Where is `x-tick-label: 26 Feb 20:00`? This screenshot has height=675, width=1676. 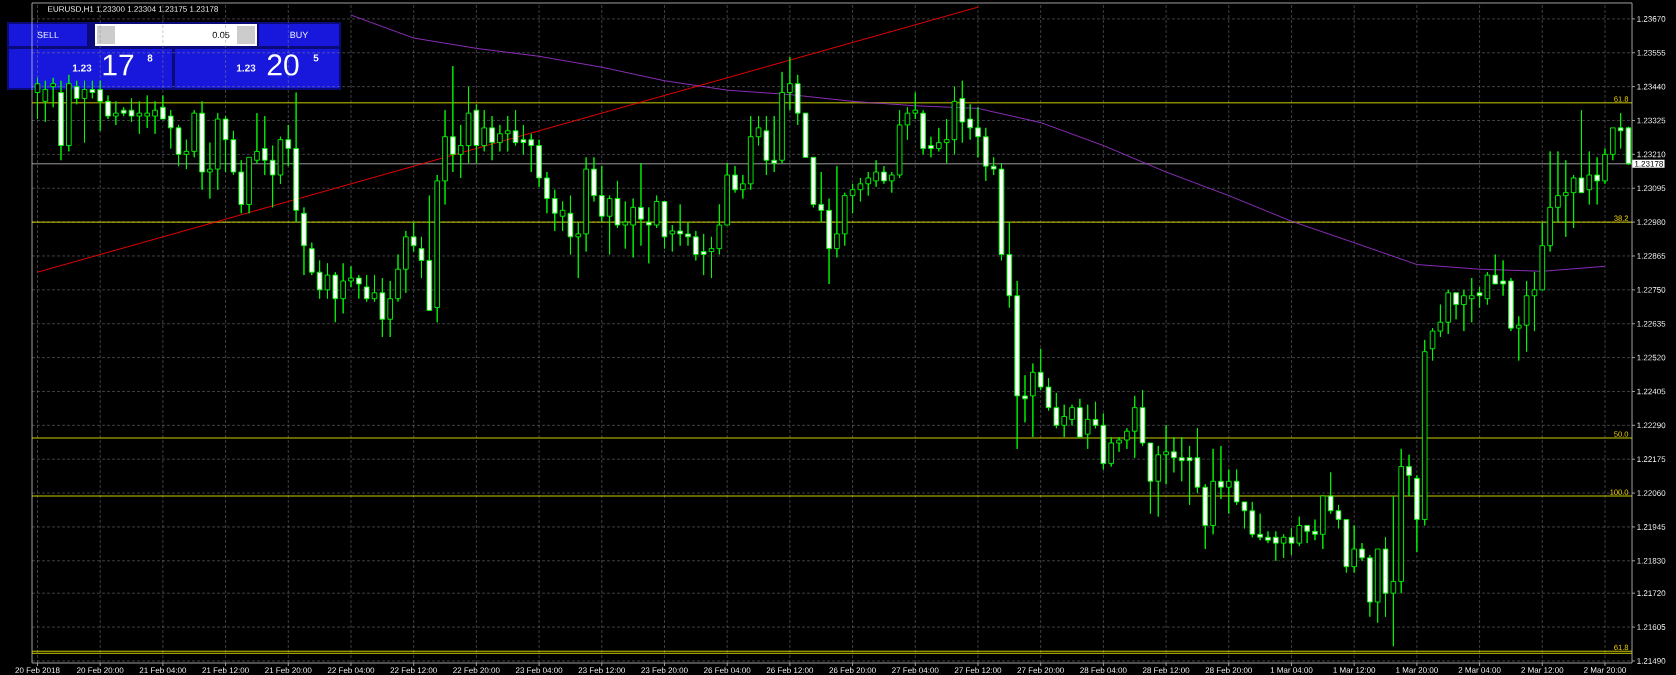
x-tick-label: 26 Feb 20:00 is located at coordinates (852, 670).